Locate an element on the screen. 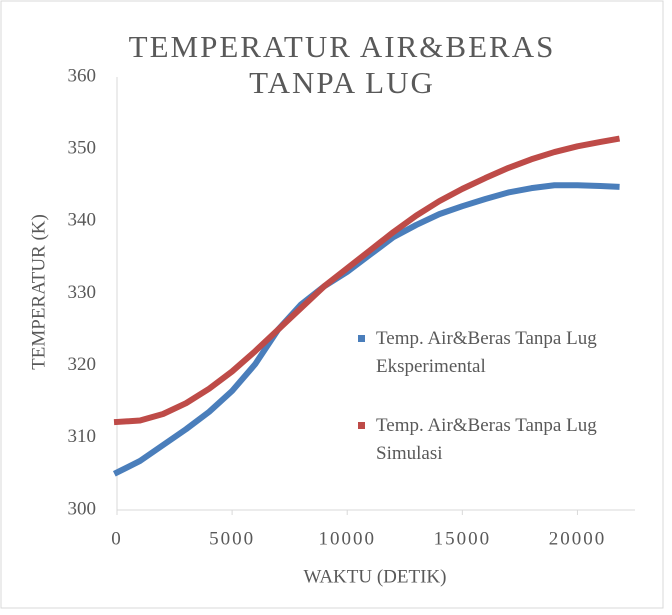 This screenshot has height=615, width=672. legend-entry: Temp. Air&Beras Tanpa Lug Simulasi is located at coordinates (506, 440).